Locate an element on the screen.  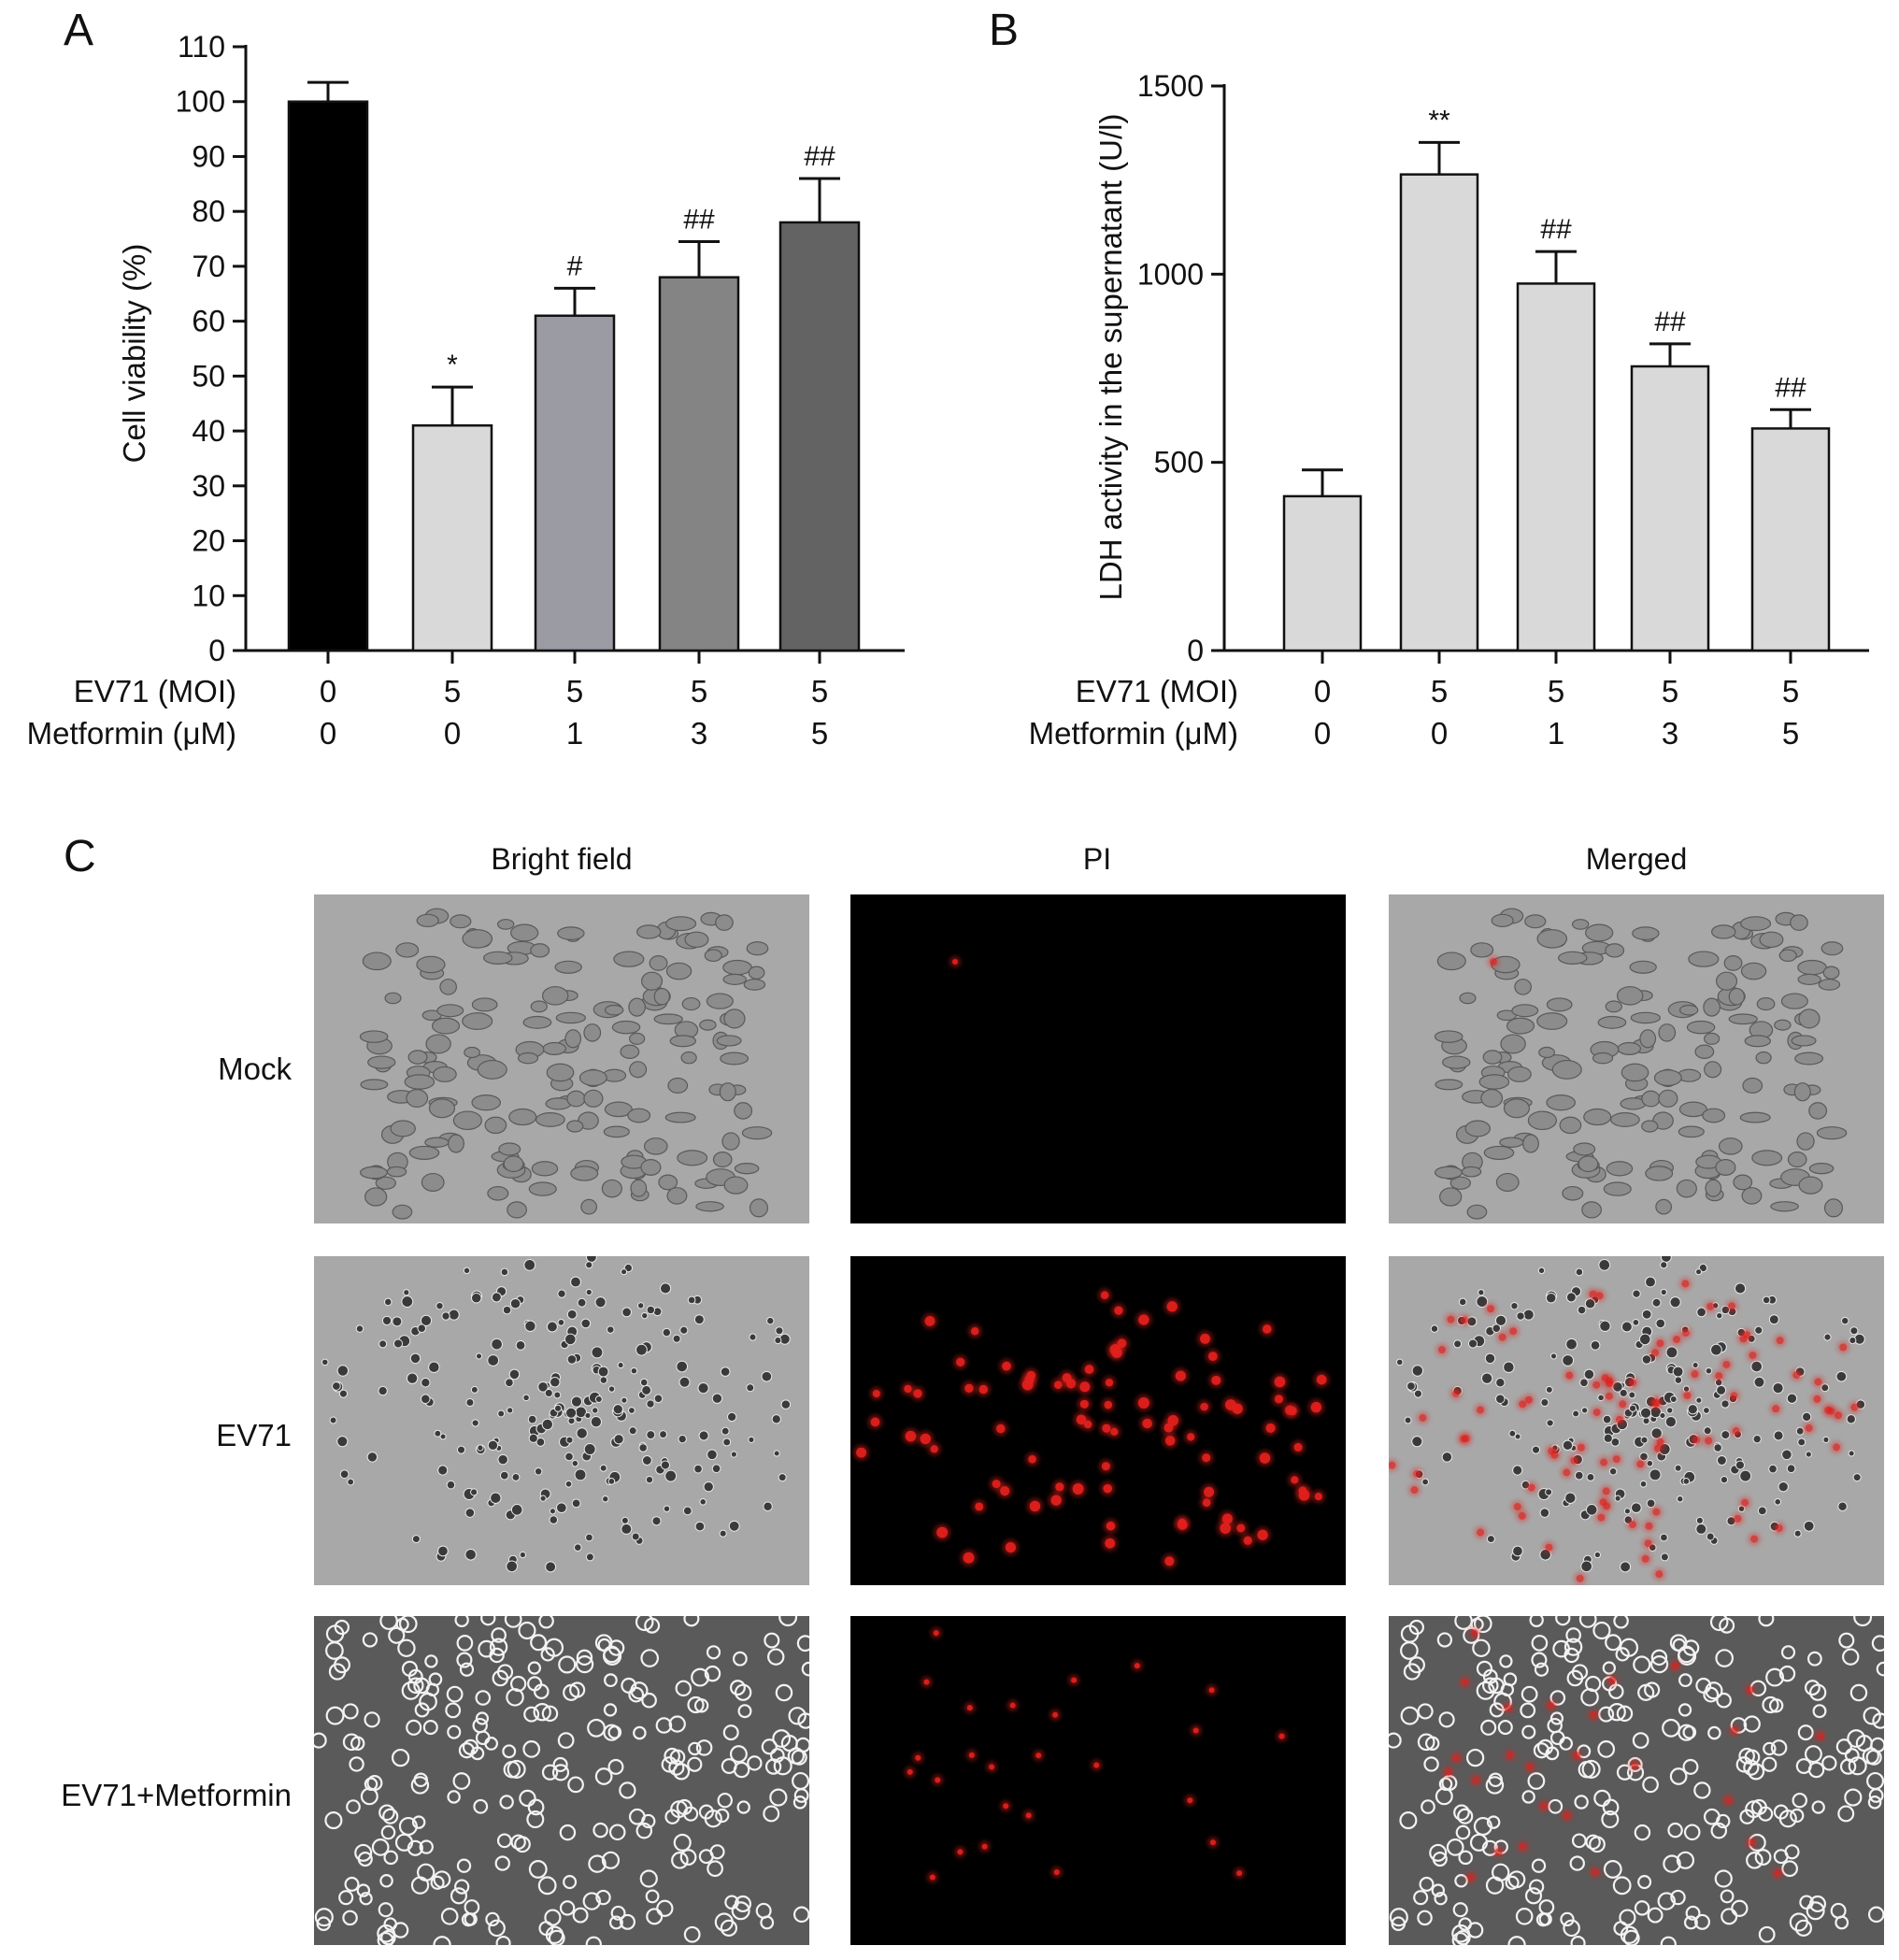
chart-b-y-tick-label: 500 is located at coordinates (1179, 462).